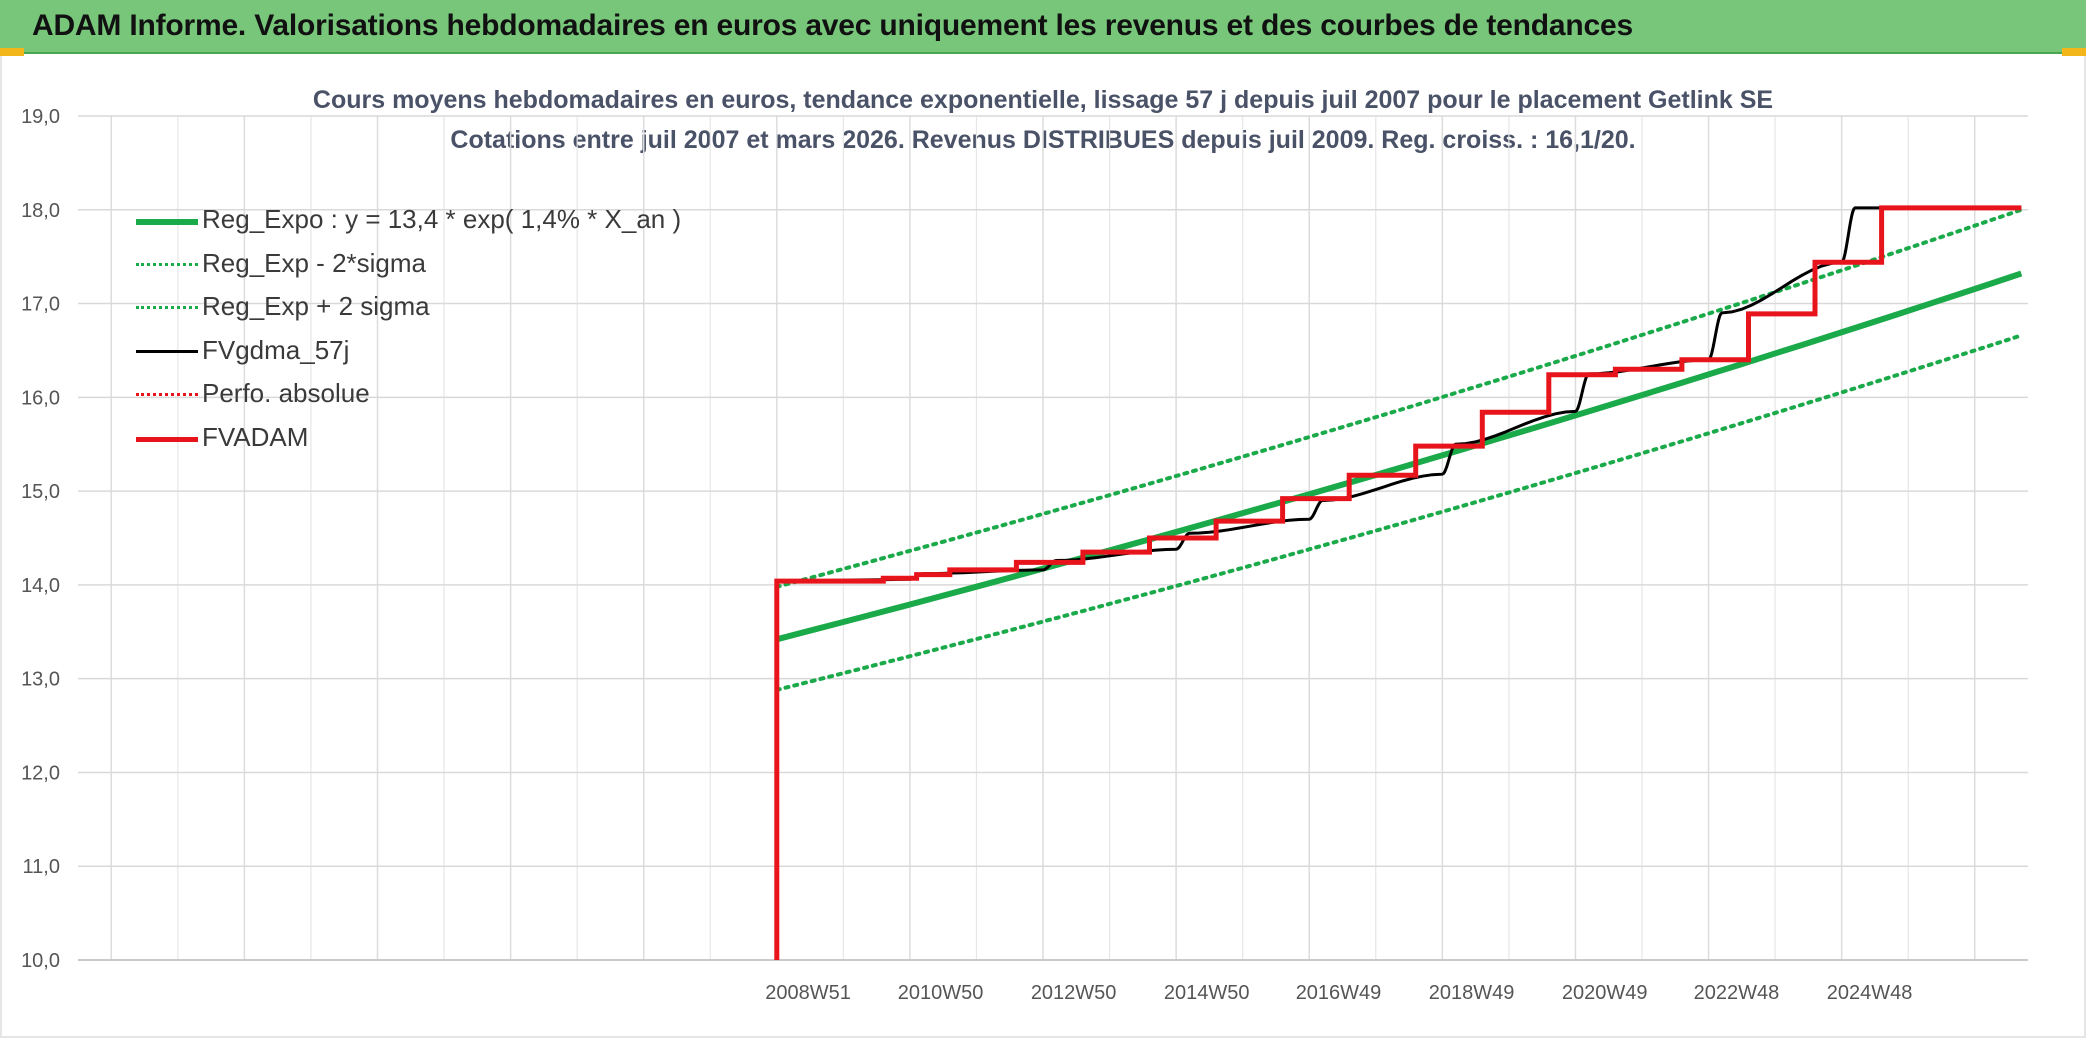 The height and width of the screenshot is (1038, 2086). Describe the element at coordinates (2074, 52) in the screenshot. I see `banner-accent-right` at that location.